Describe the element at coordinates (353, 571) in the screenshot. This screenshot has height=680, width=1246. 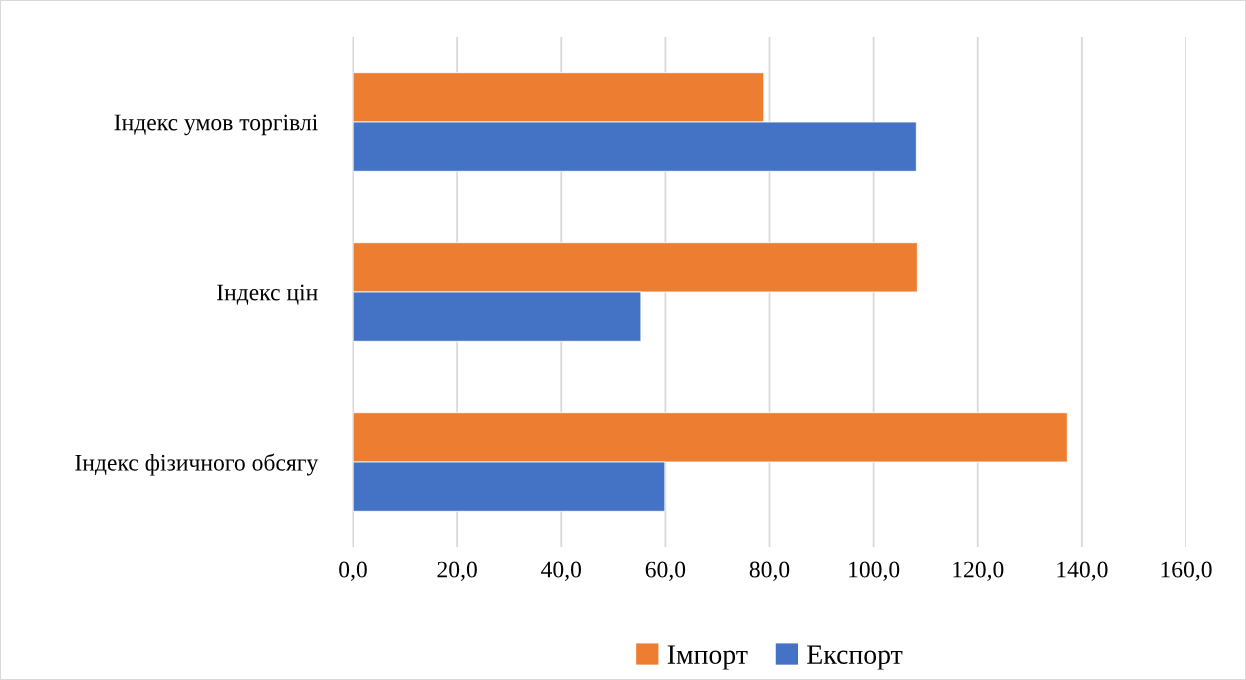
I see `x-tick-label: 0,0` at that location.